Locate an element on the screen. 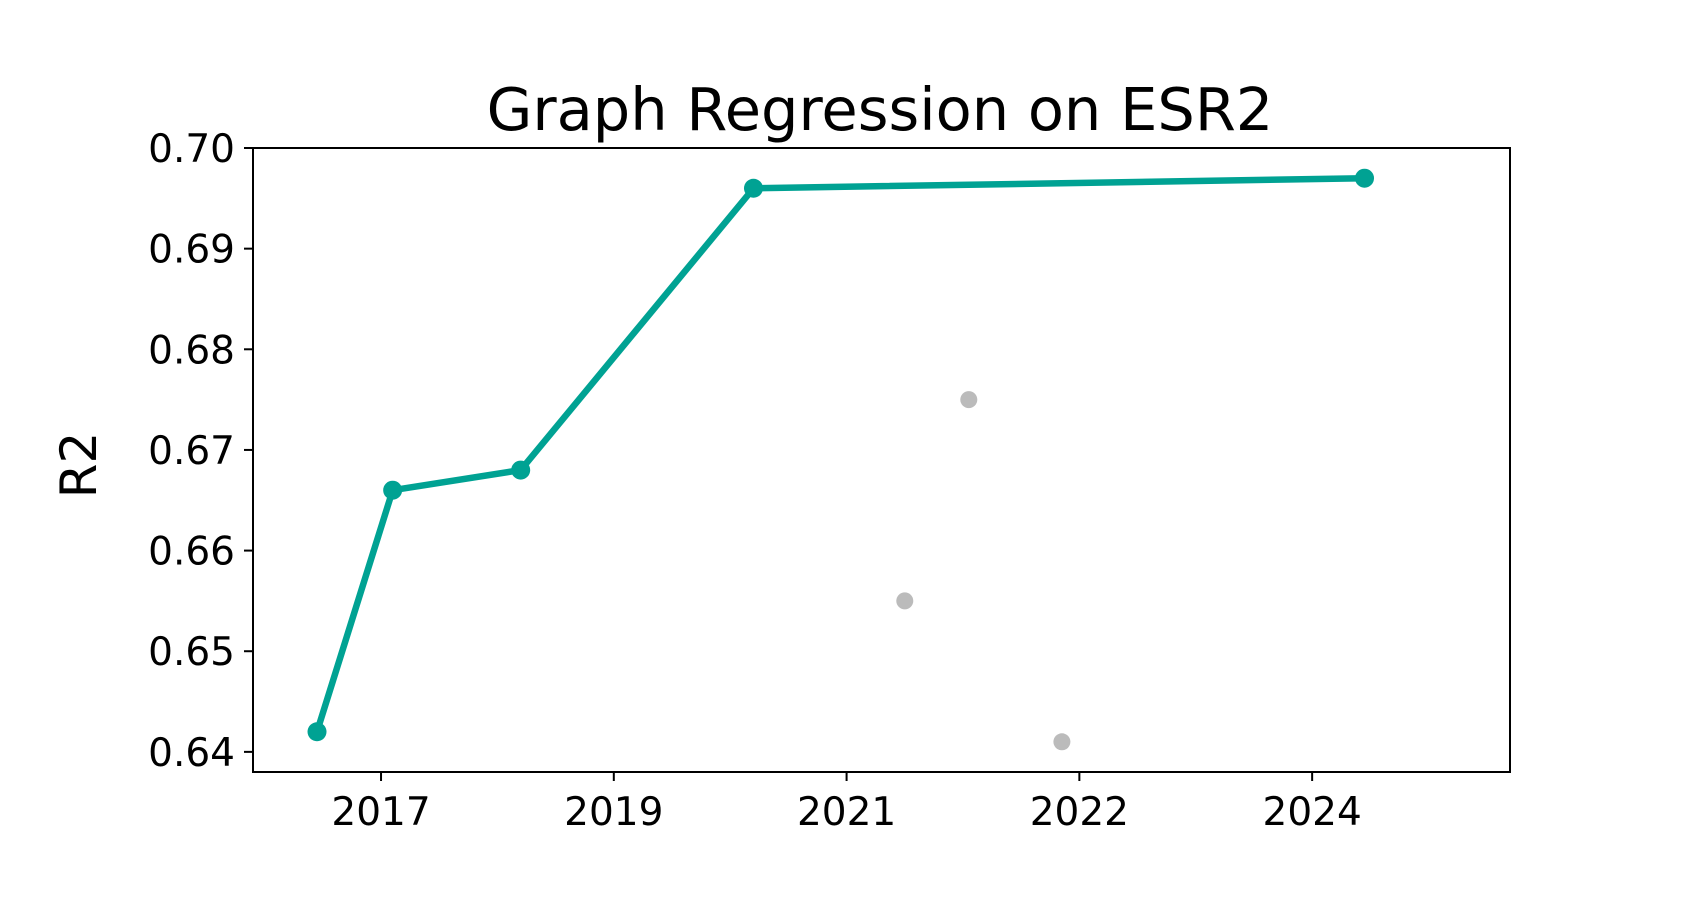 This screenshot has width=1700, height=900. y-tick-label-6: 0.70 is located at coordinates (191, 149).